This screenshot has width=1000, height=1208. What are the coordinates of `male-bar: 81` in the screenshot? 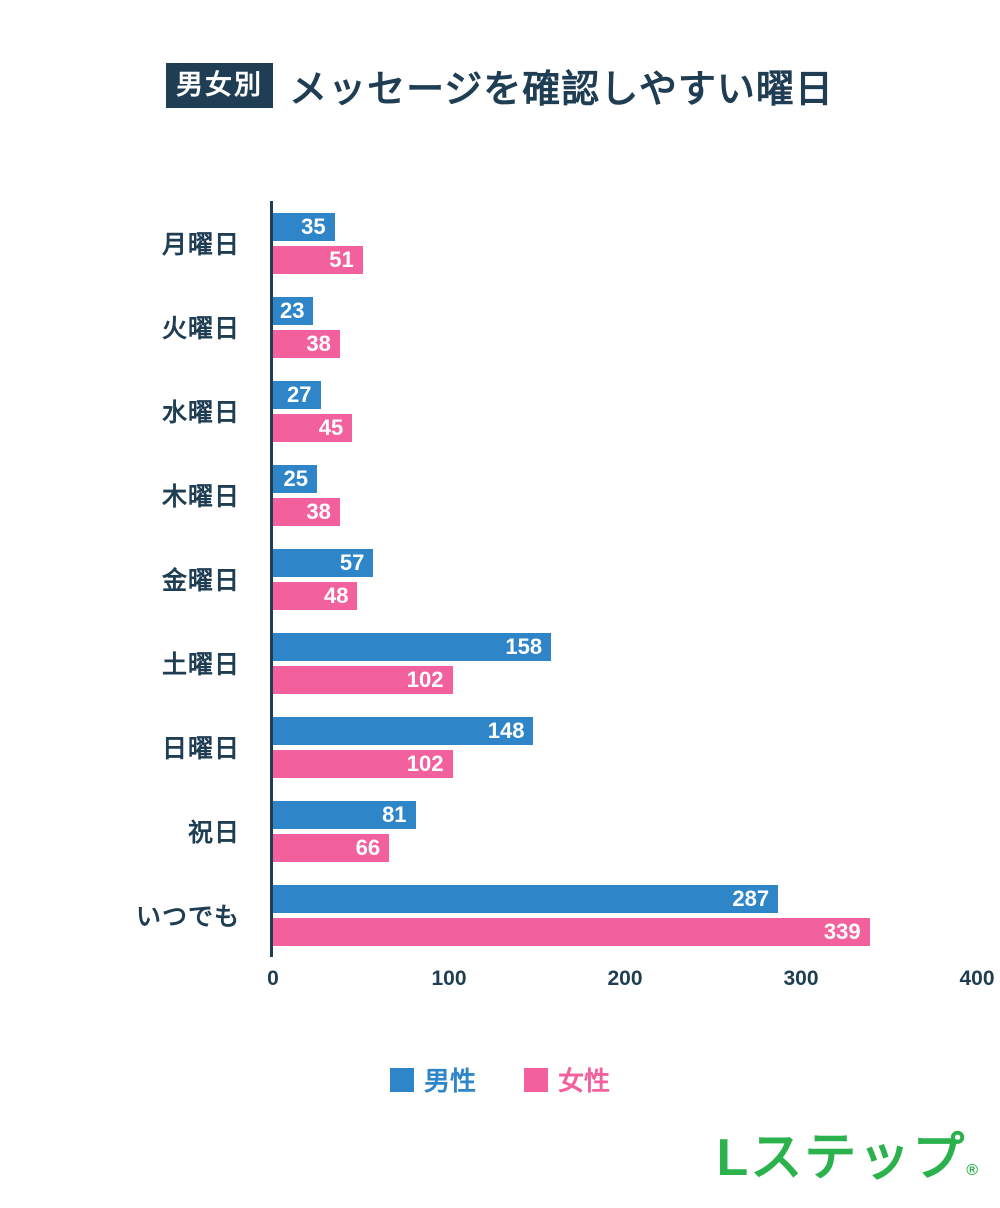 It's located at (344, 814).